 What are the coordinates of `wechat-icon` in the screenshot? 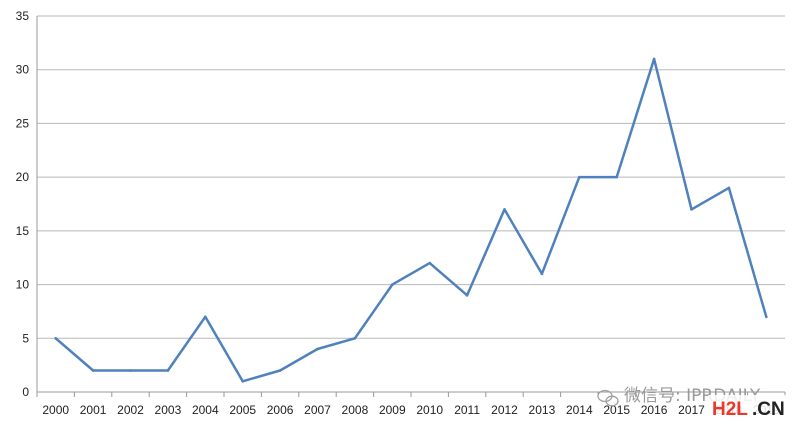 It's located at (608, 398).